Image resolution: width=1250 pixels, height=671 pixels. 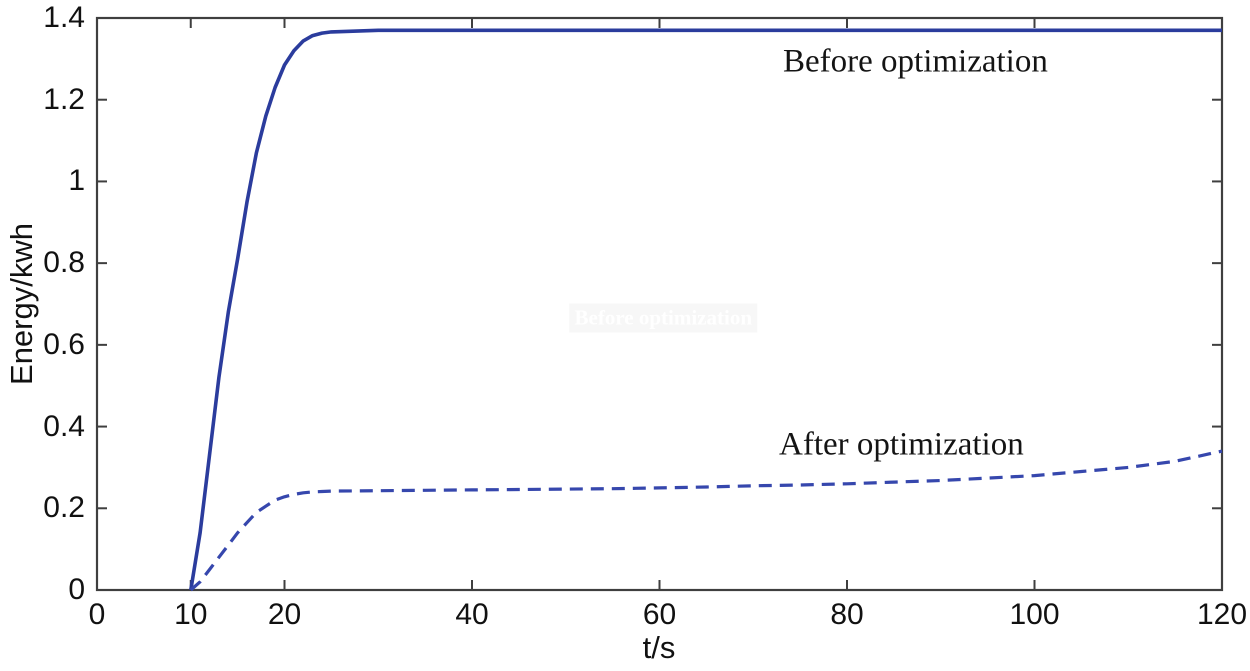 What do you see at coordinates (1222, 614) in the screenshot?
I see `x-tick-label: 120` at bounding box center [1222, 614].